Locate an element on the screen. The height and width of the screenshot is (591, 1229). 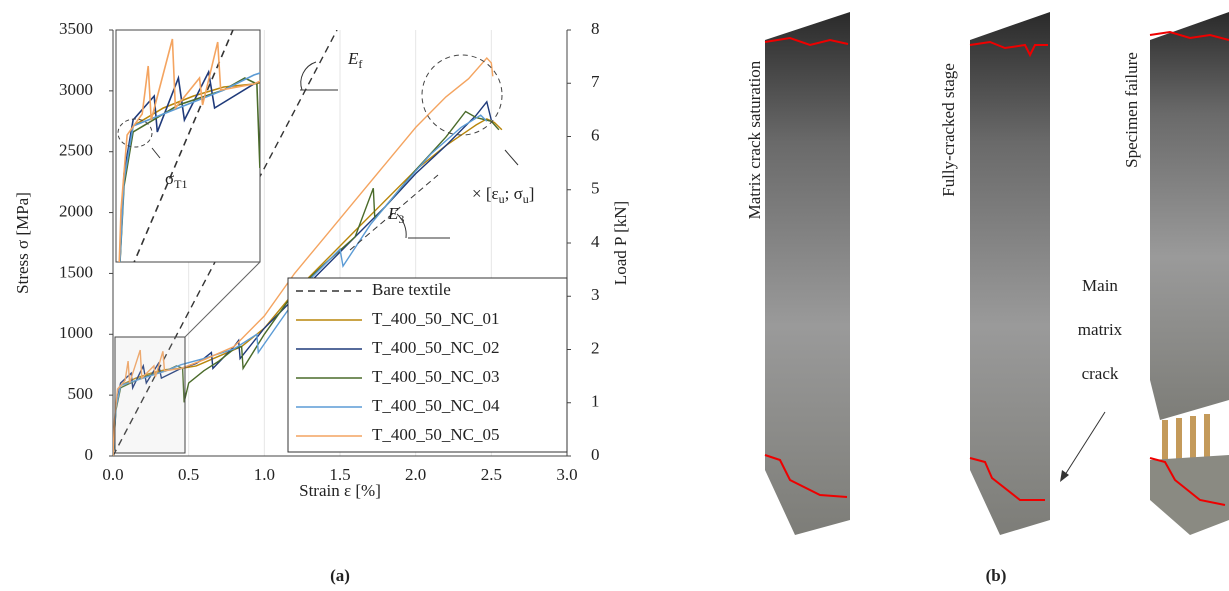
subscript: 3 is located at coordinates (401, 219).